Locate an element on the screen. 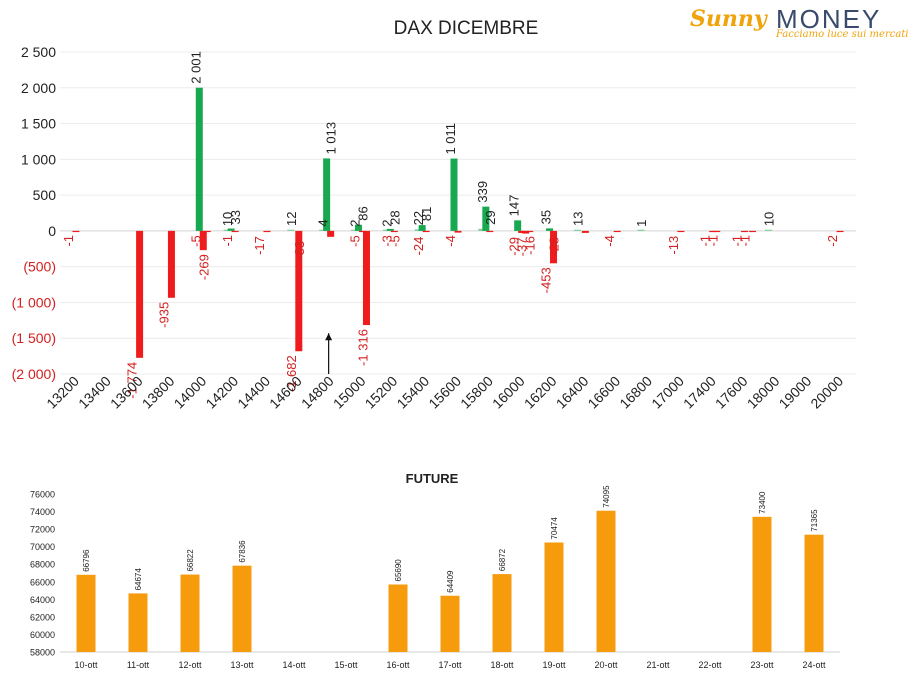 Image resolution: width=912 pixels, height=697 pixels. data-label: -24 is located at coordinates (418, 246).